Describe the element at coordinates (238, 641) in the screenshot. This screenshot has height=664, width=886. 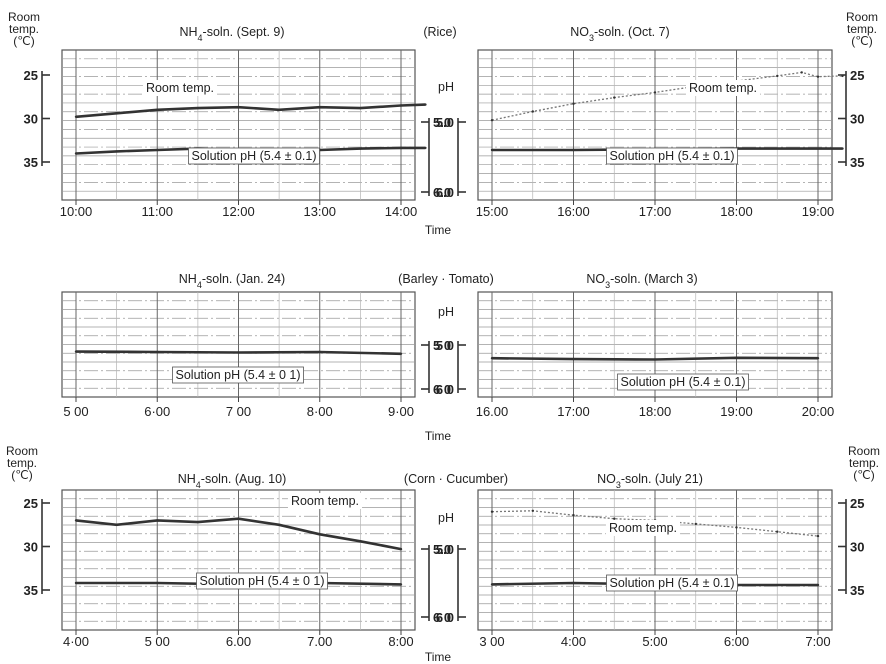
I see `x-tick-label: 6.00` at that location.